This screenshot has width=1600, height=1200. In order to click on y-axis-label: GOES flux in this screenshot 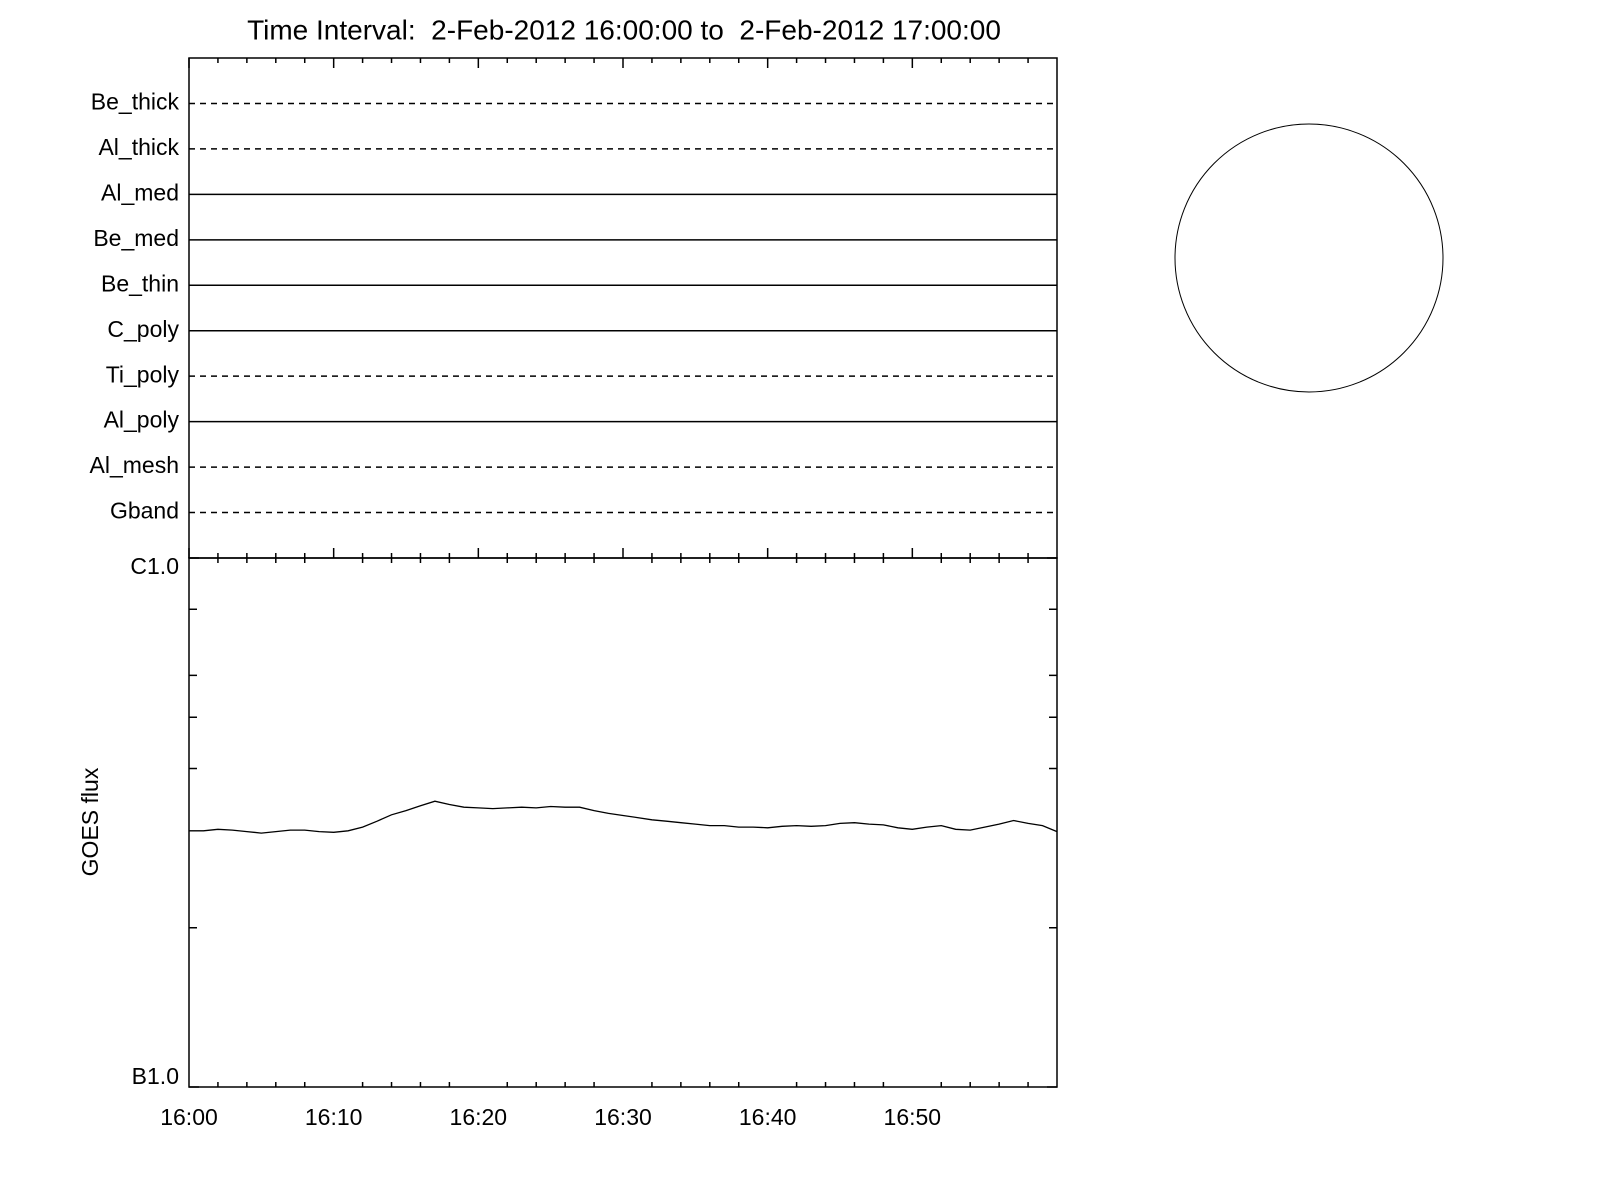, I will do `click(90, 821)`.